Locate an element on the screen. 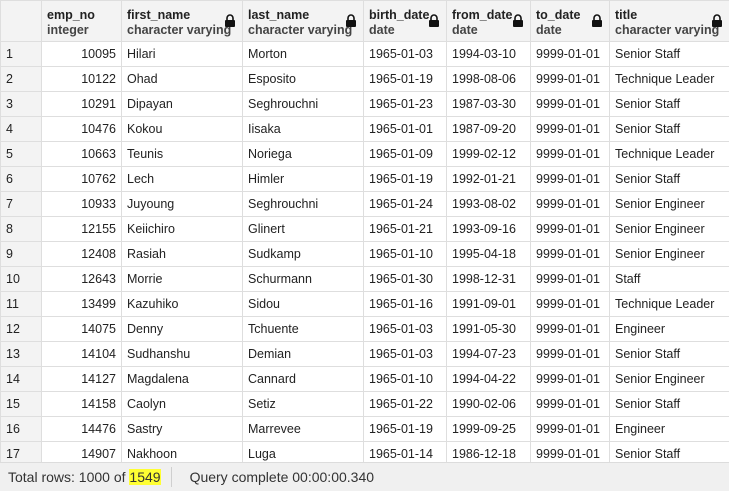 The image size is (729, 491). table-cell: 1986-12-18 is located at coordinates (489, 452).